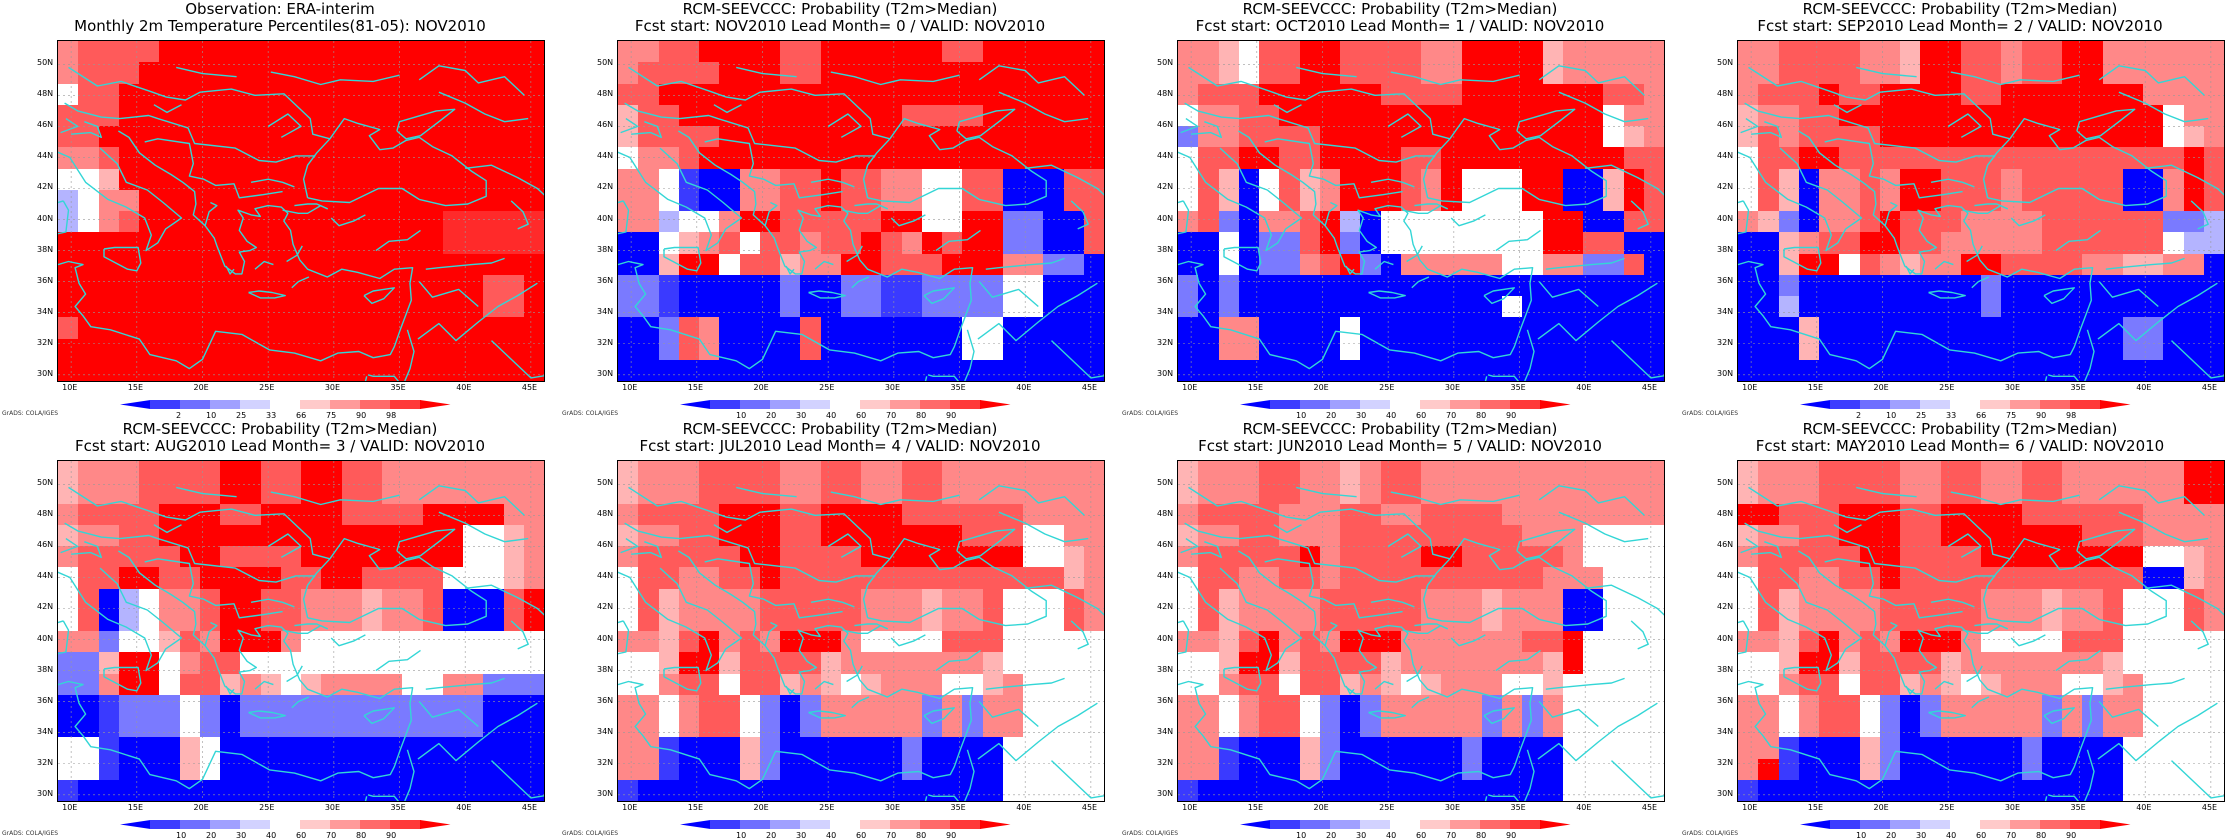 The image size is (2240, 840). Describe the element at coordinates (1255, 387) in the screenshot. I see `longitude-label: 15E` at that location.